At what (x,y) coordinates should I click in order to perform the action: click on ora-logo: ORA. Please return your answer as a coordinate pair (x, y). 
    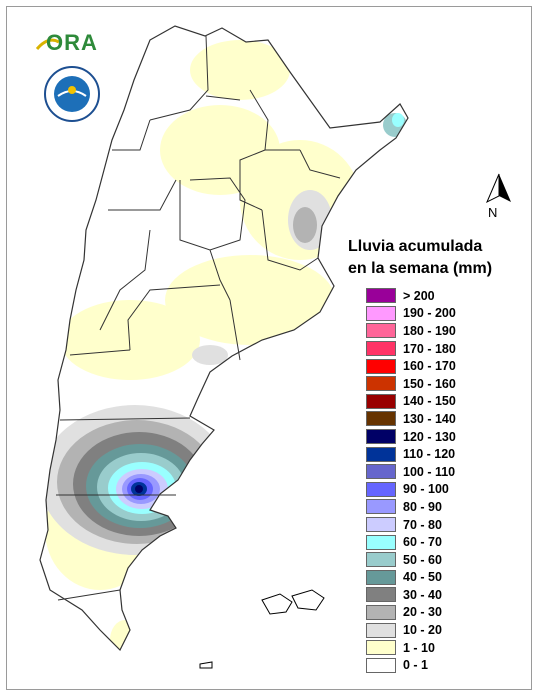
    Looking at the image, I should click on (71, 44).